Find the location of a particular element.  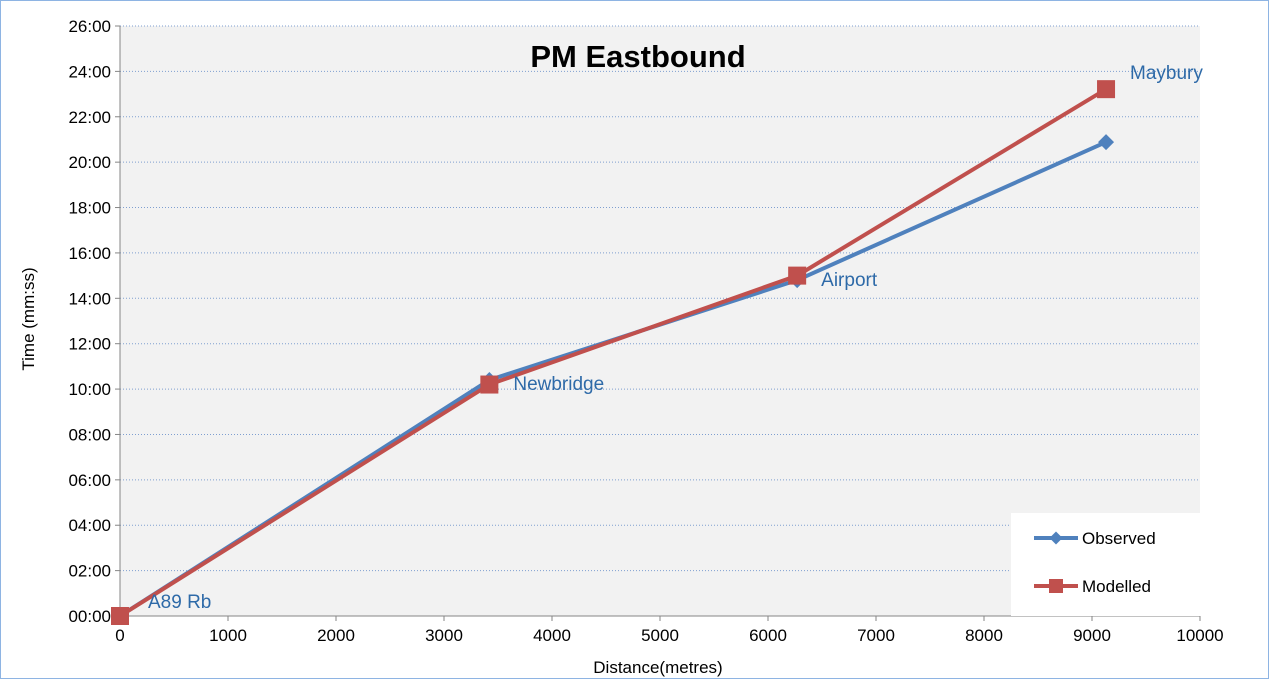

x-tick-label: 2000 is located at coordinates (336, 635).